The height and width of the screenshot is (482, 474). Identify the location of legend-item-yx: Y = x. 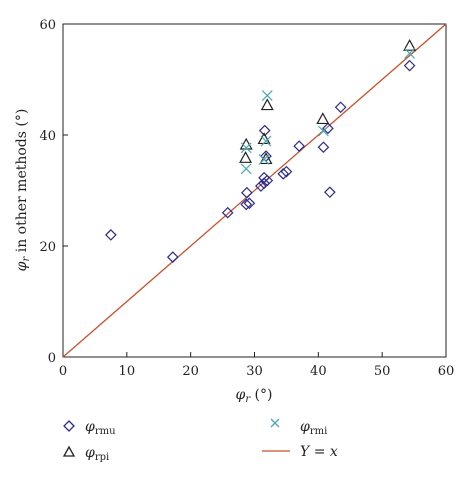
(300, 452).